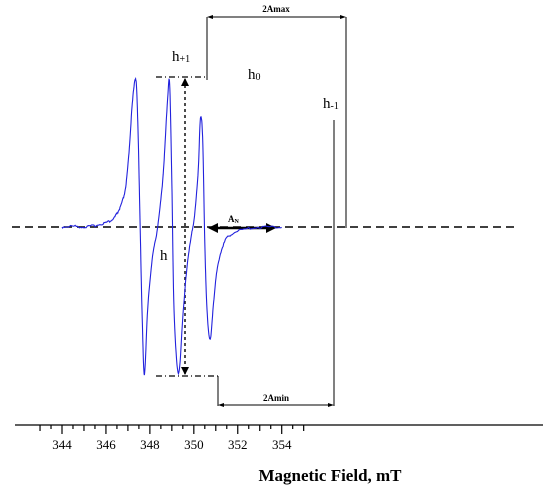 Image resolution: width=550 pixels, height=490 pixels. Describe the element at coordinates (237, 222) in the screenshot. I see `an-sub: N` at that location.